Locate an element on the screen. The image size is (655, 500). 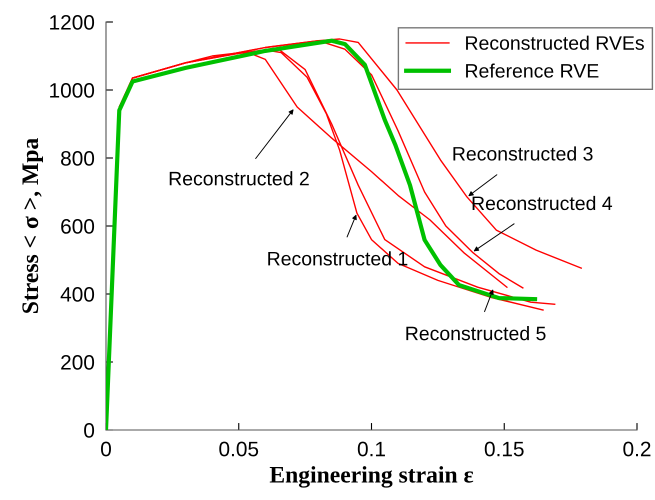
y-tick-label: 600 is located at coordinates (77, 226).